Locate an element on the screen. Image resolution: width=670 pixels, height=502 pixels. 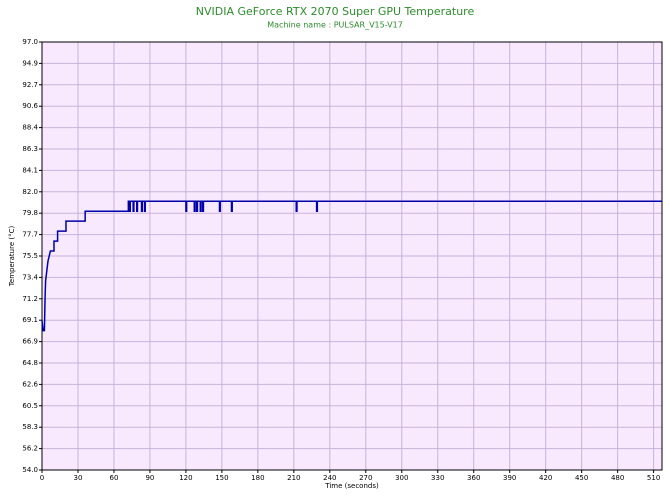
x-tick-label: 30 is located at coordinates (78, 478).